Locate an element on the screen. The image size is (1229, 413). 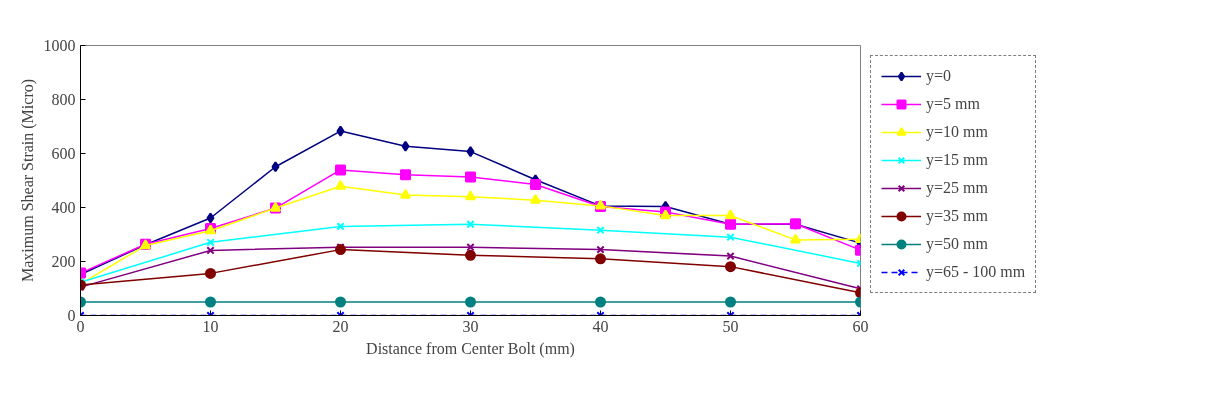
legend-label: y=5 mm is located at coordinates (953, 104).